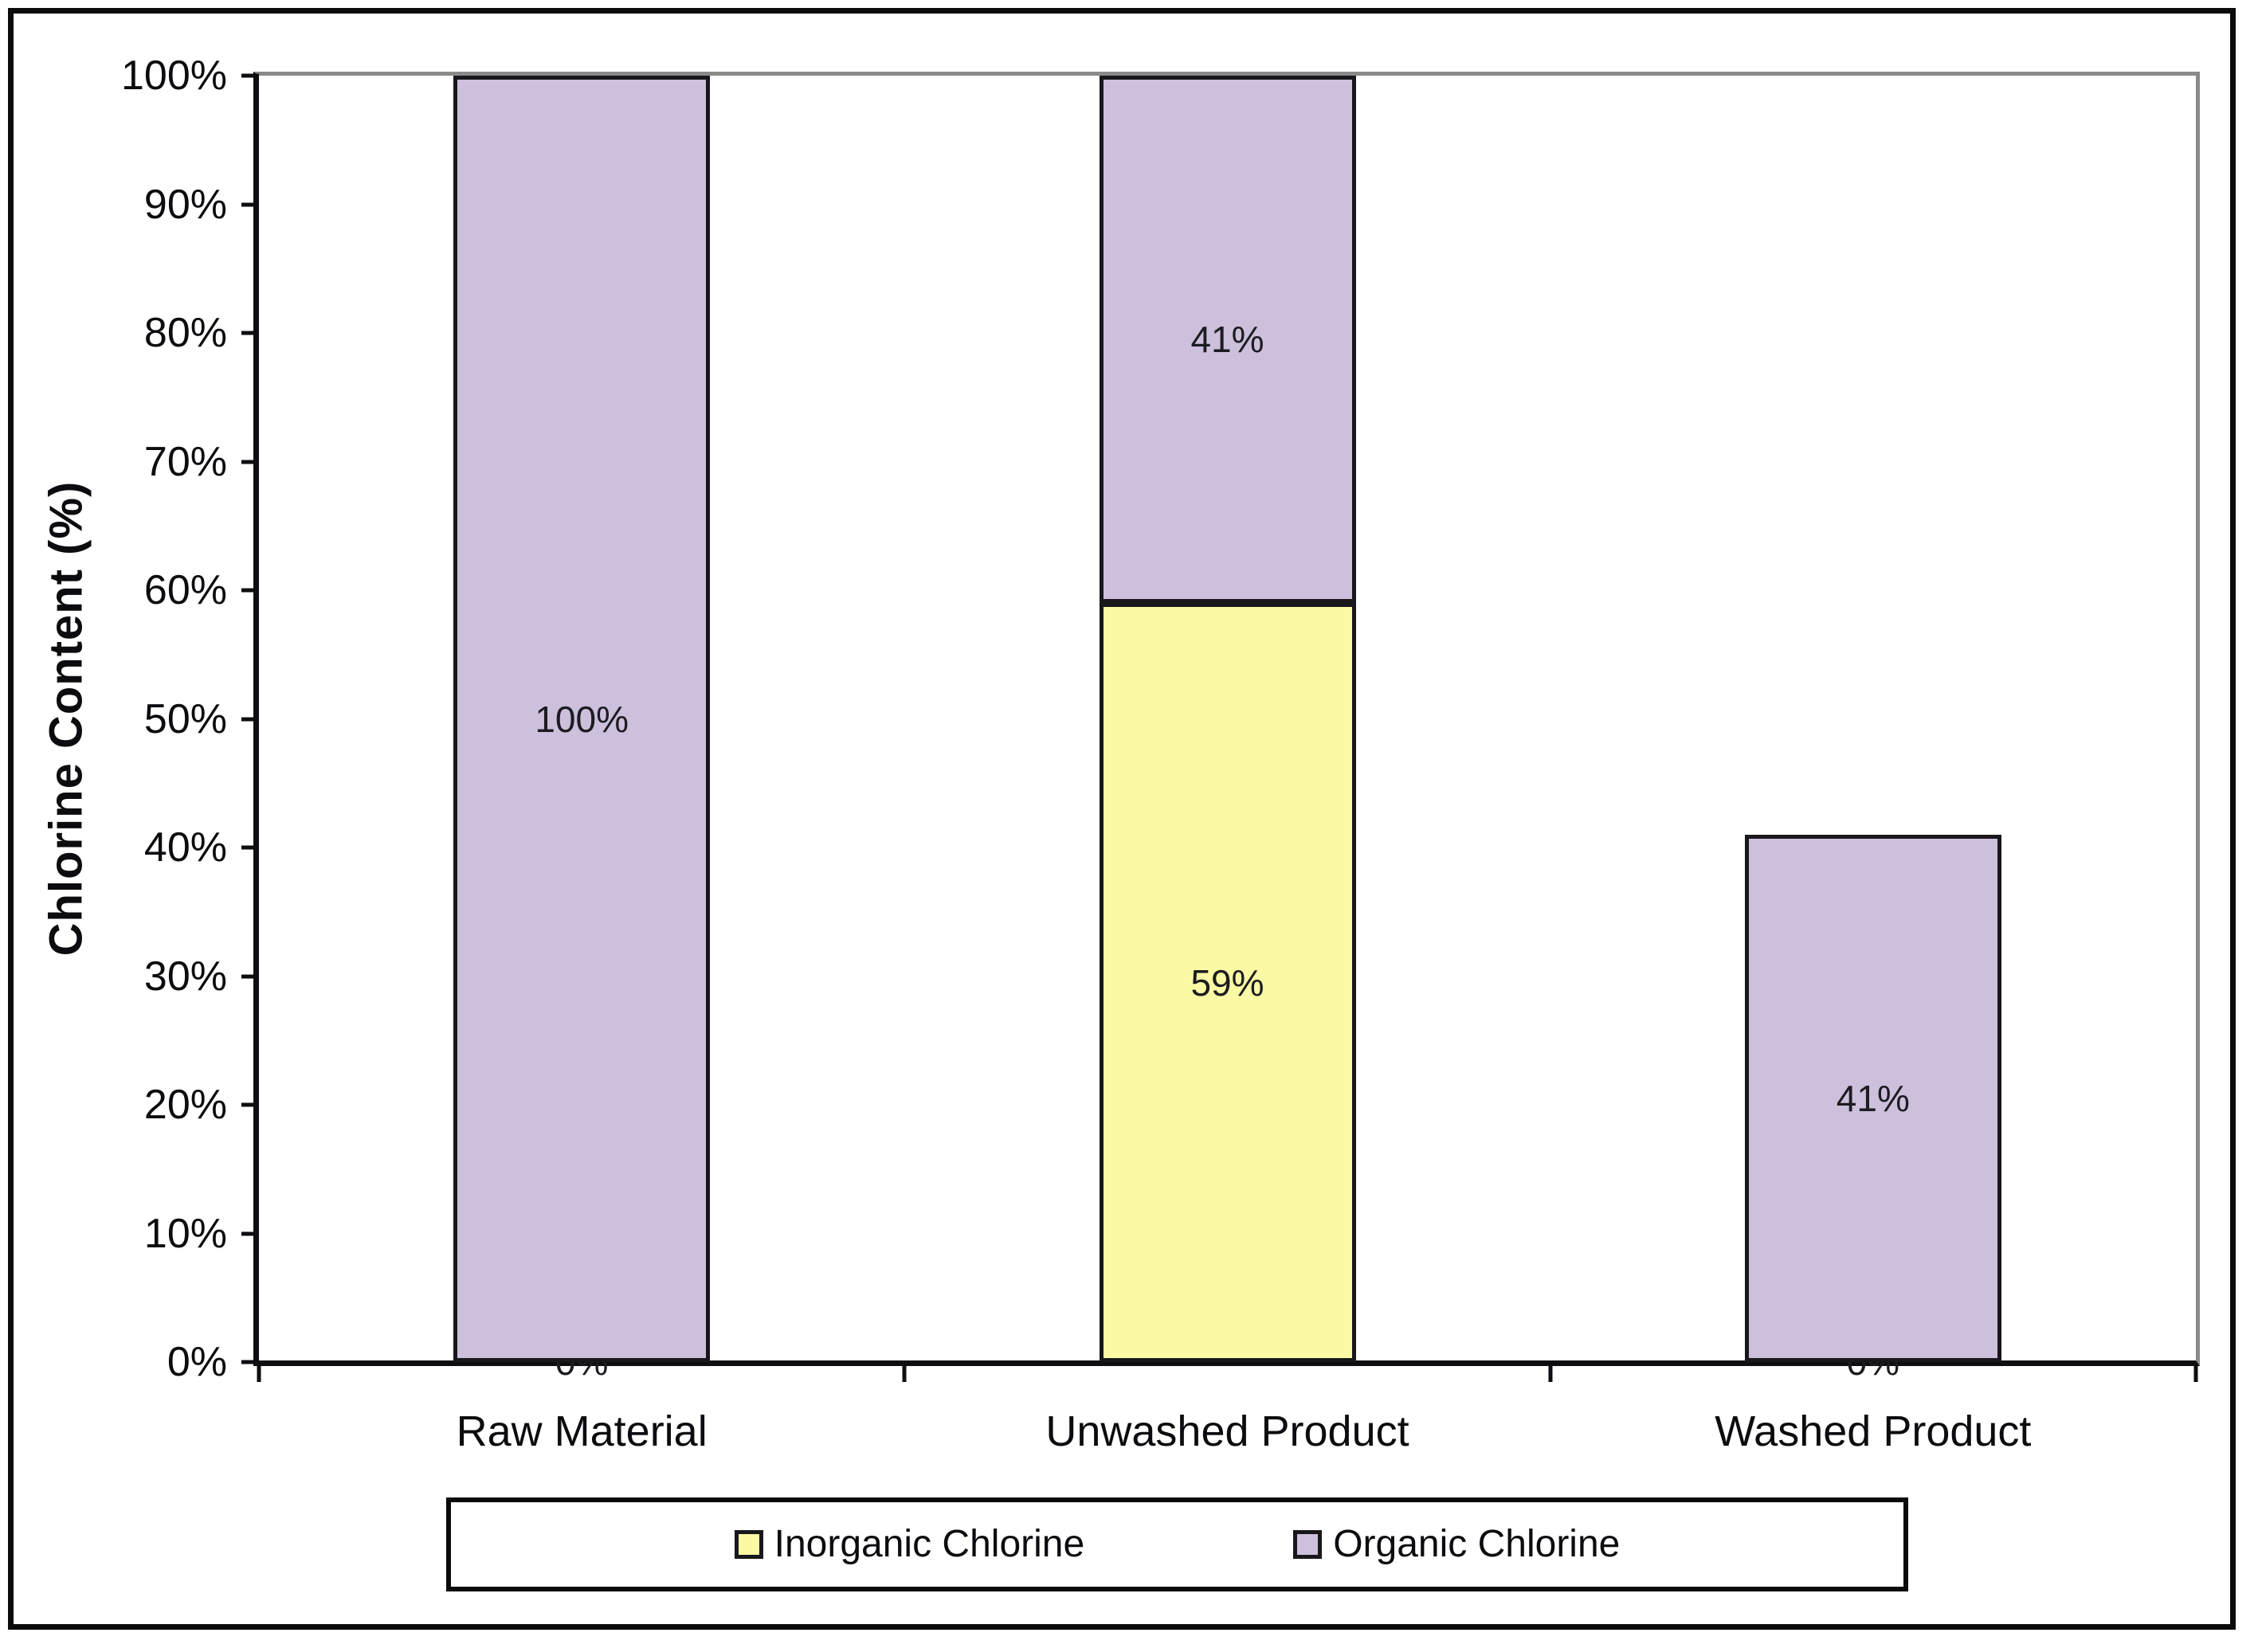 This screenshot has height=1652, width=2258. Describe the element at coordinates (1177, 1544) in the screenshot. I see `legend: Inorganic Chlorine Organic Chlorine` at that location.